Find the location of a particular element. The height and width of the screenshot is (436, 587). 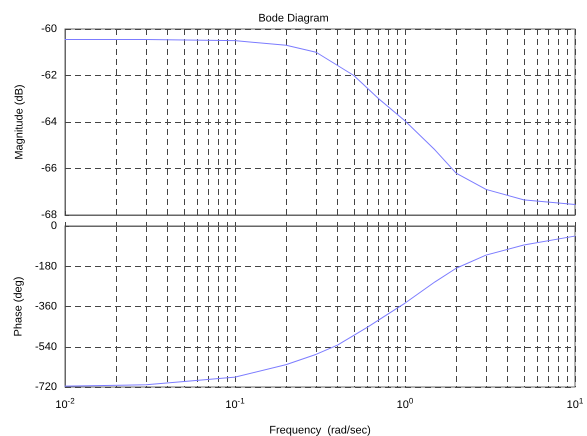

y-tick-label: -720 is located at coordinates (45, 387).